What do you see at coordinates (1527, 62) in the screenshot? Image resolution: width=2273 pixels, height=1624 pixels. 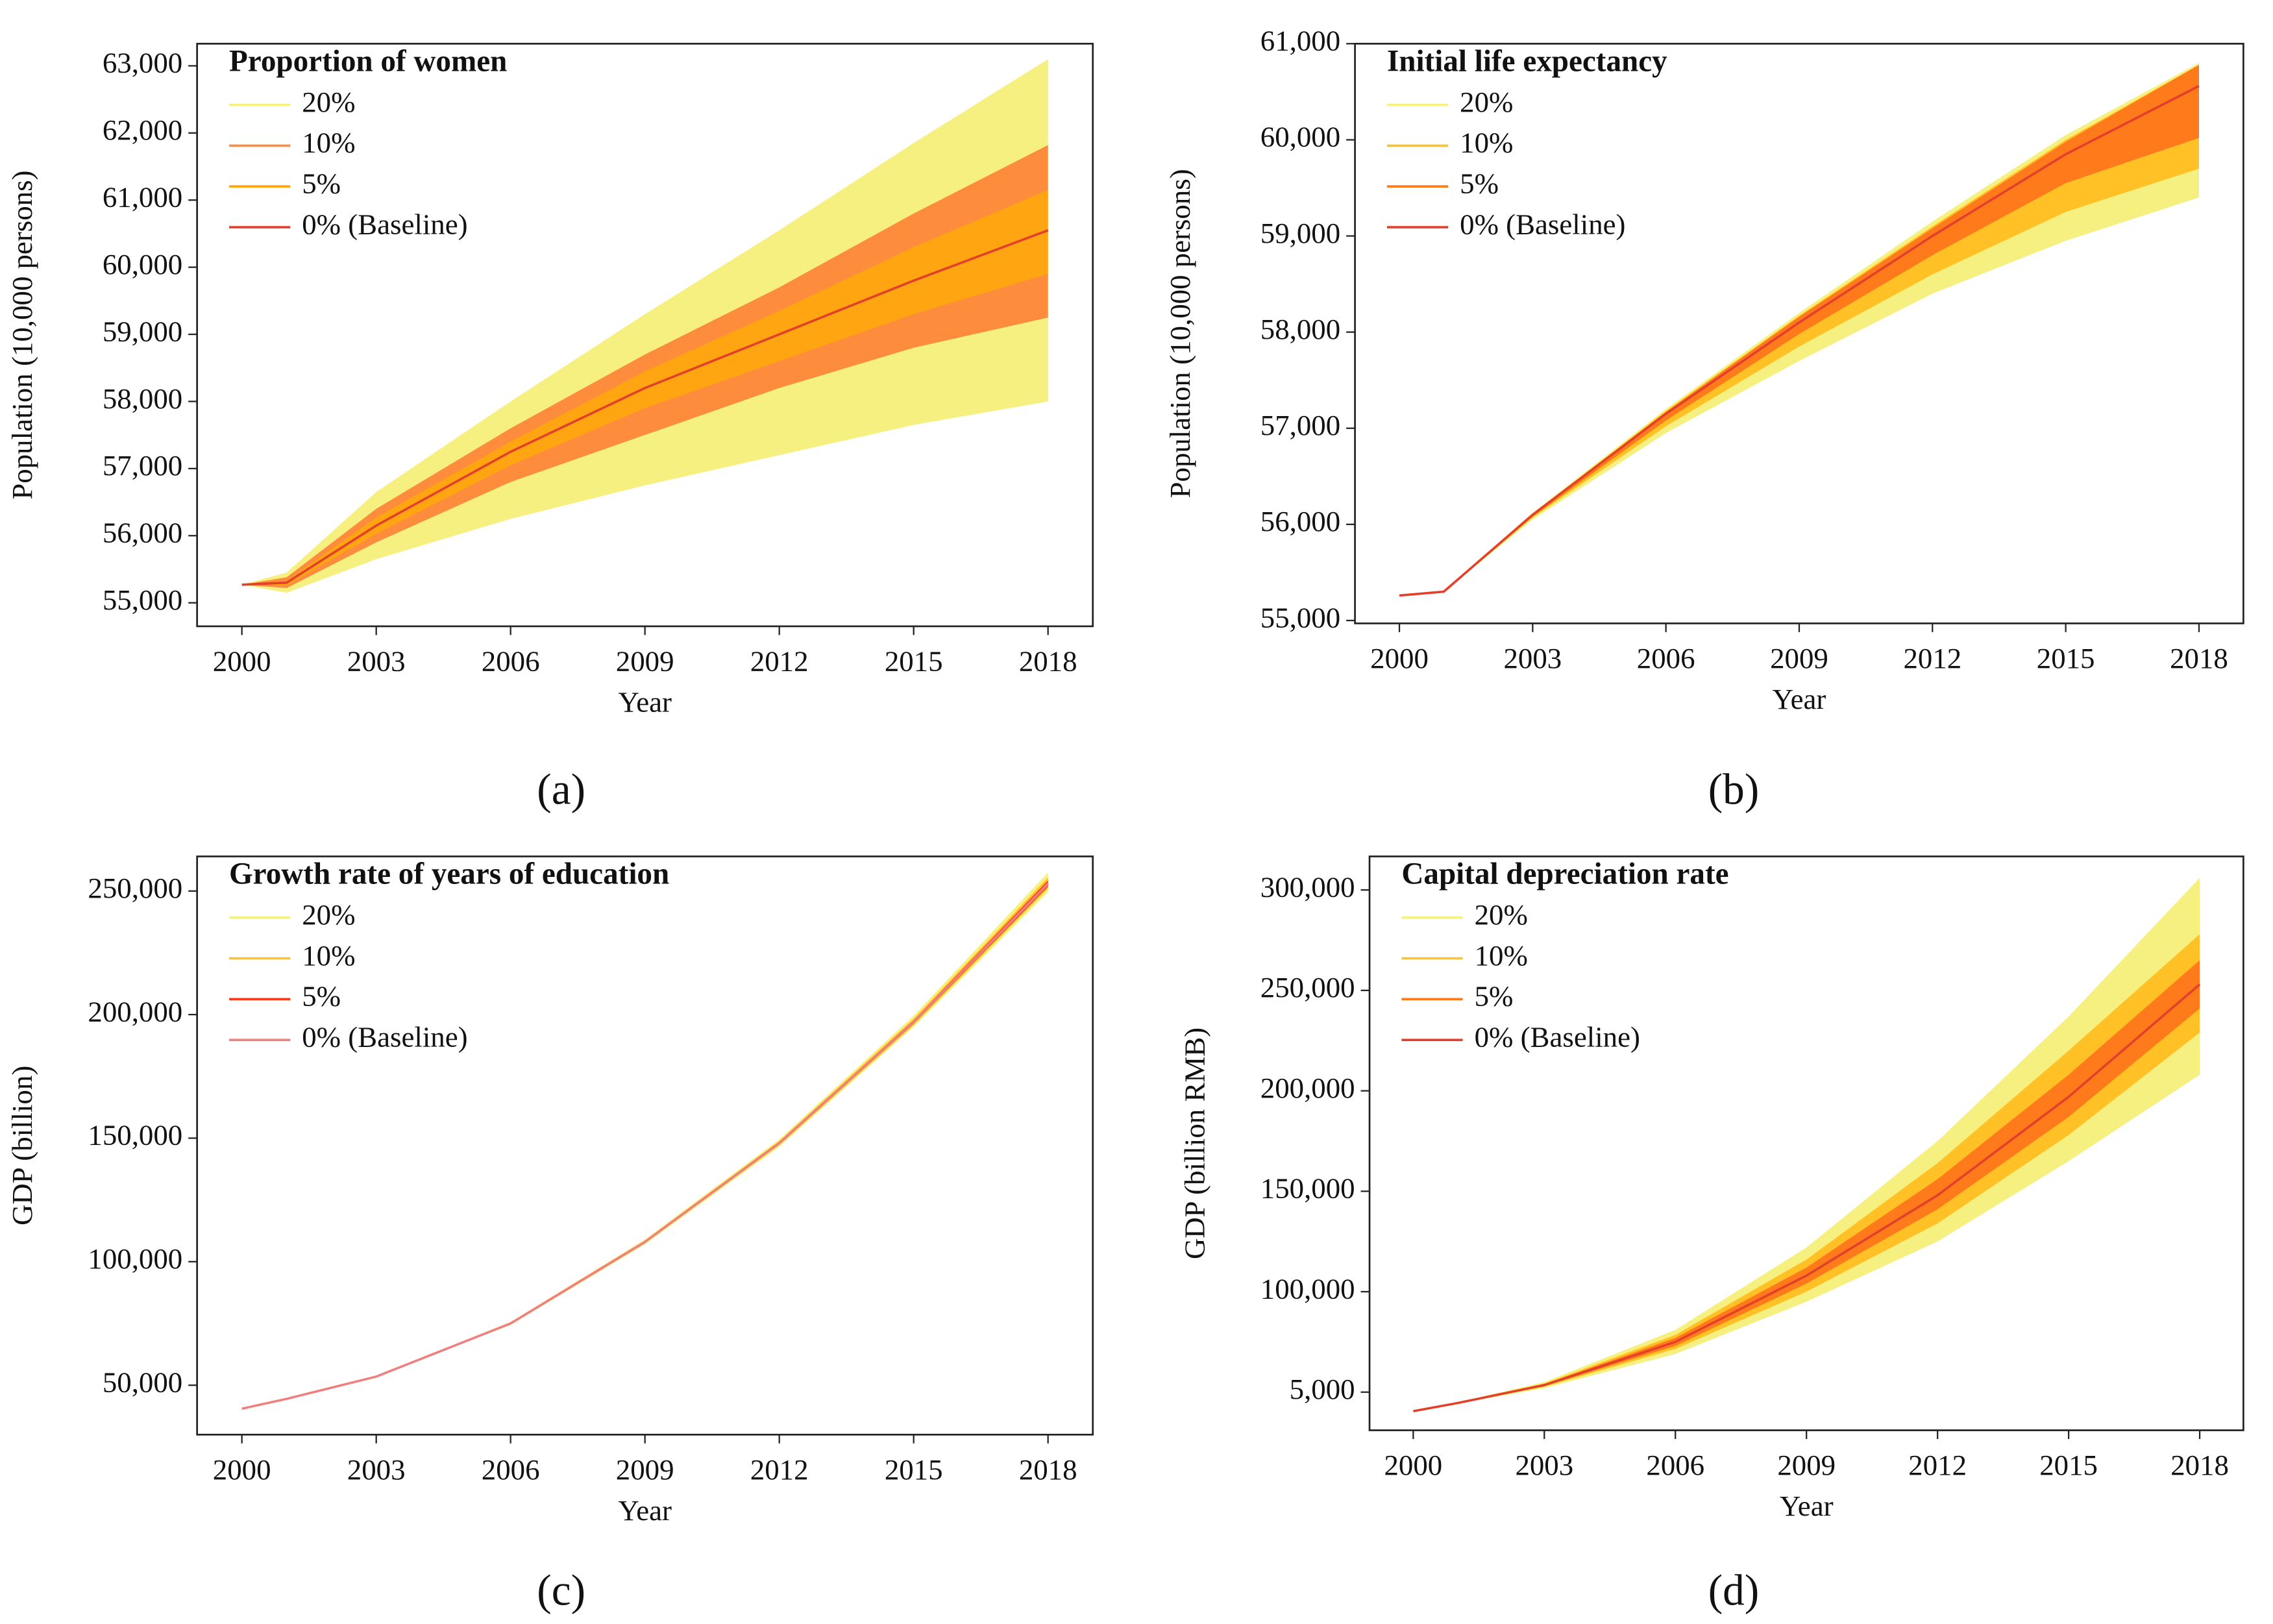 I see `legend-title: Initial life expectancy` at bounding box center [1527, 62].